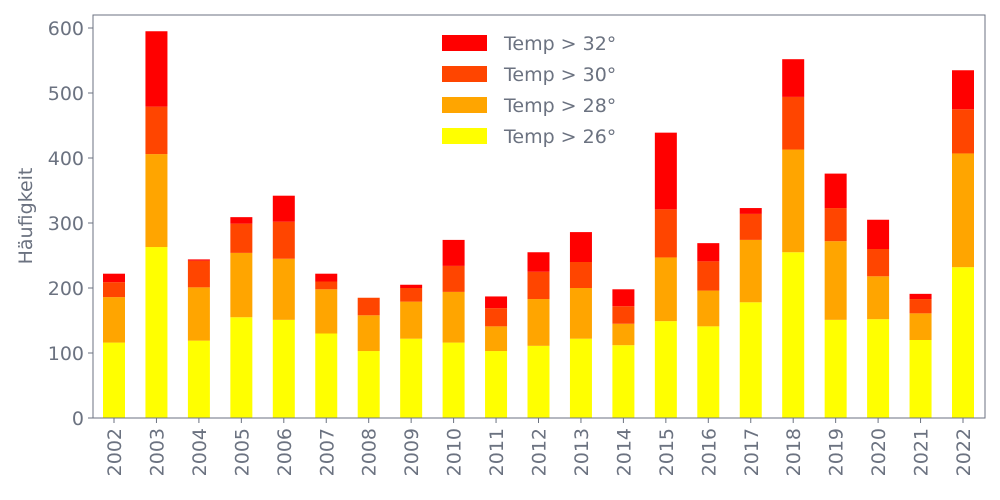 This screenshot has height=500, width=1000. Describe the element at coordinates (285, 452) in the screenshot. I see `x-tick-label: 2006` at that location.